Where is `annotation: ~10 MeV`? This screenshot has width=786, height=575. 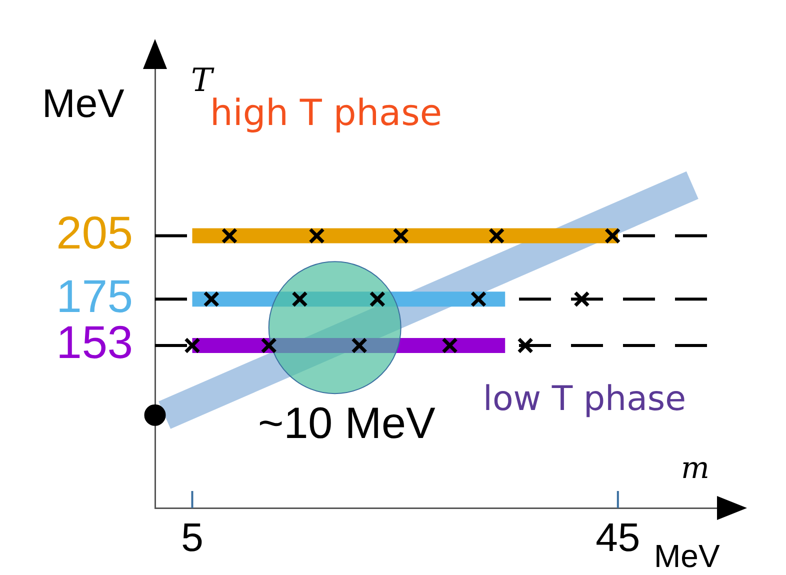
annotation: ~10 MeV is located at coordinates (347, 423).